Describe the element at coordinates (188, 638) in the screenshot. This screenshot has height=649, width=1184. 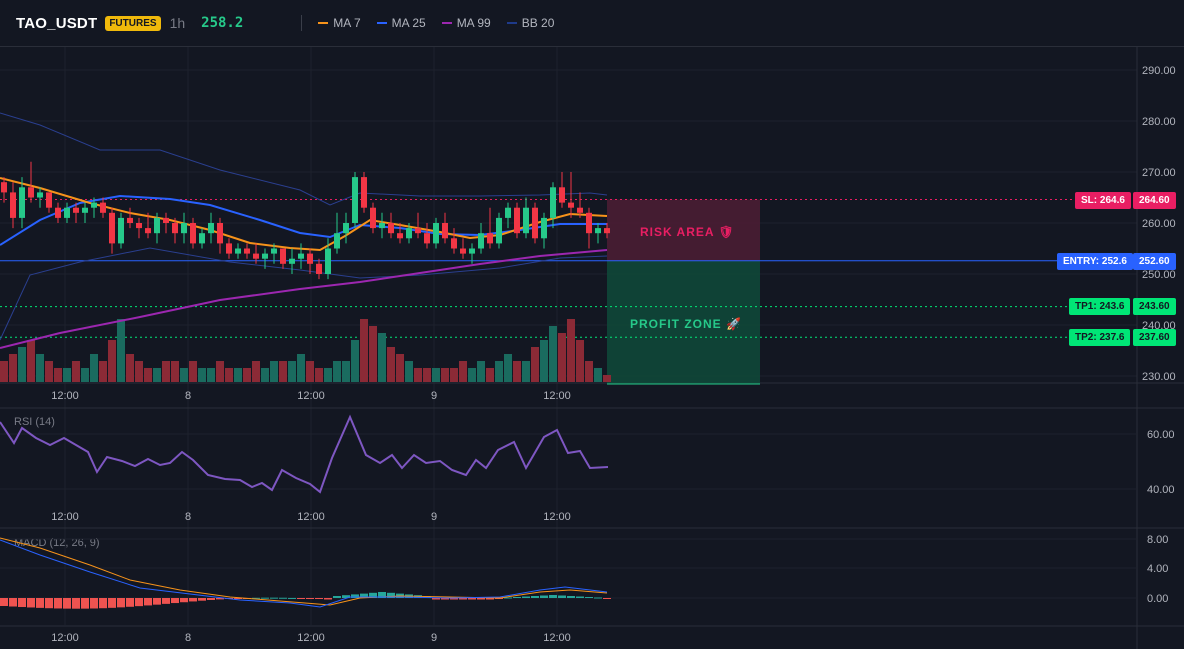
I see `time-axis-label: 8` at that location.